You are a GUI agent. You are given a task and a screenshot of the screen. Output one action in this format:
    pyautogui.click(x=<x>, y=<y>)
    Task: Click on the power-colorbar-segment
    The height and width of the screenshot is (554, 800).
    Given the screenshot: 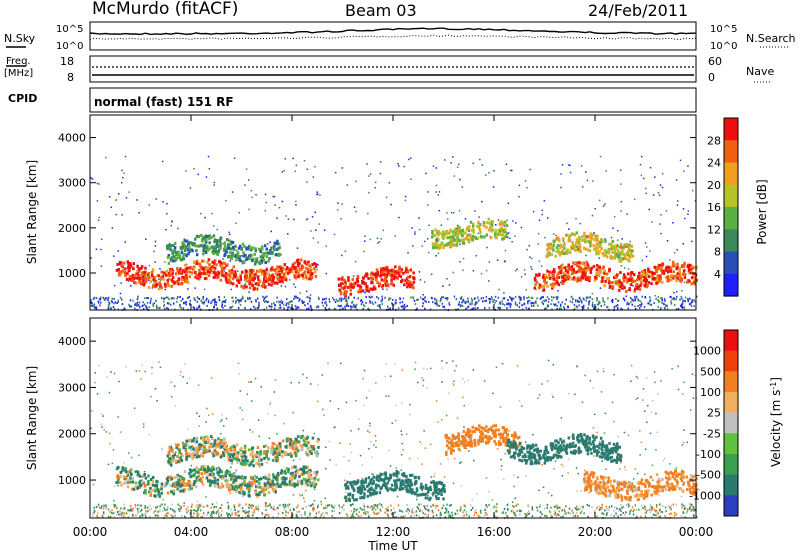 What is the action you would take?
    pyautogui.click(x=731, y=196)
    